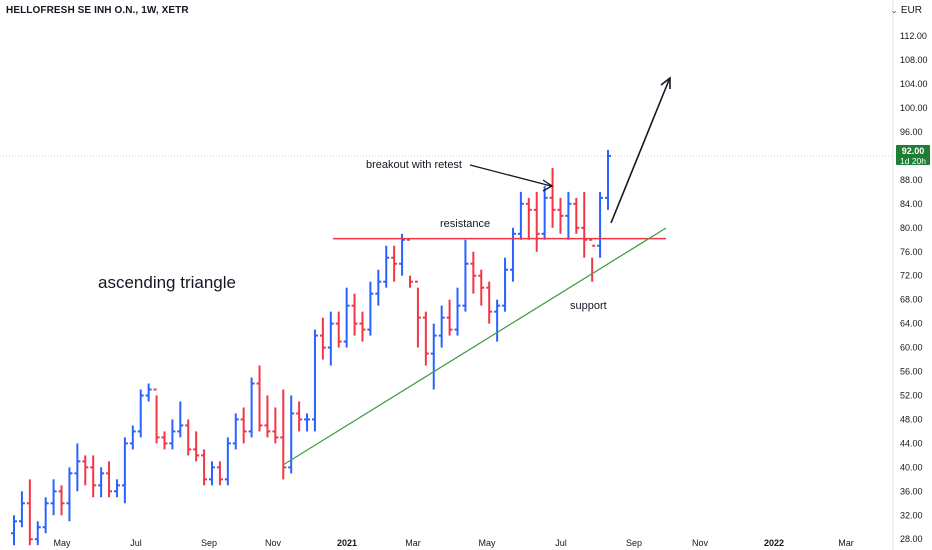 The image size is (932, 550). Describe the element at coordinates (911, 204) in the screenshot. I see `price-tick-label: 84.00` at that location.